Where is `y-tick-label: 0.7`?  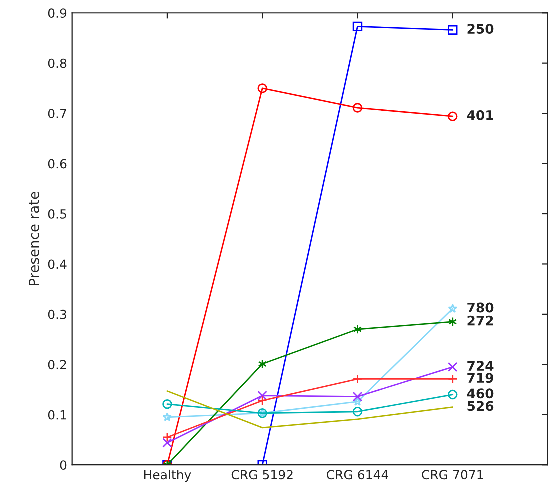
y-tick-label: 0.7 is located at coordinates (57, 113).